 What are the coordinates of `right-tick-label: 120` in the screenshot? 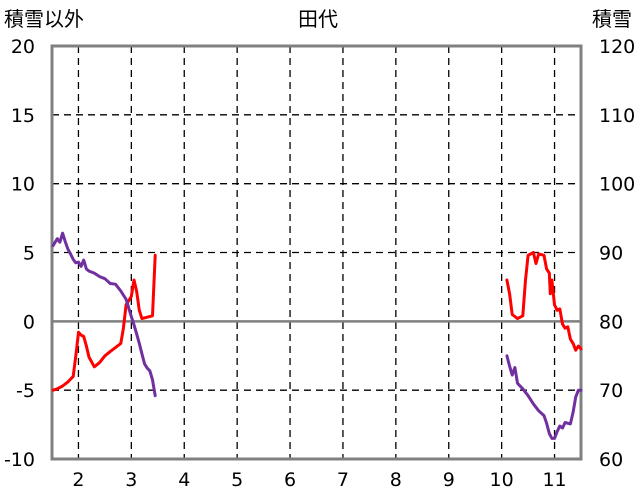 It's located at (617, 47).